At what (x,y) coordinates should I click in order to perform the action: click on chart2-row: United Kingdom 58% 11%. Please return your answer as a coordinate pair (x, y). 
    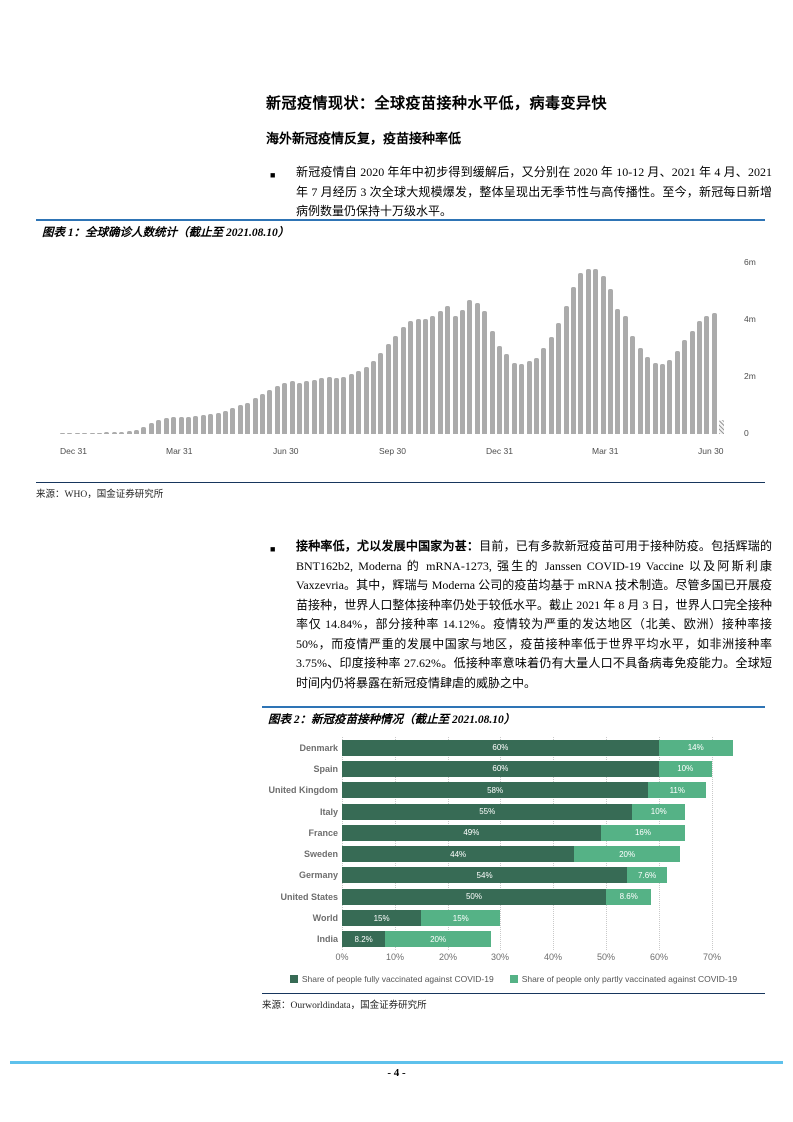
    Looking at the image, I should click on (513, 790).